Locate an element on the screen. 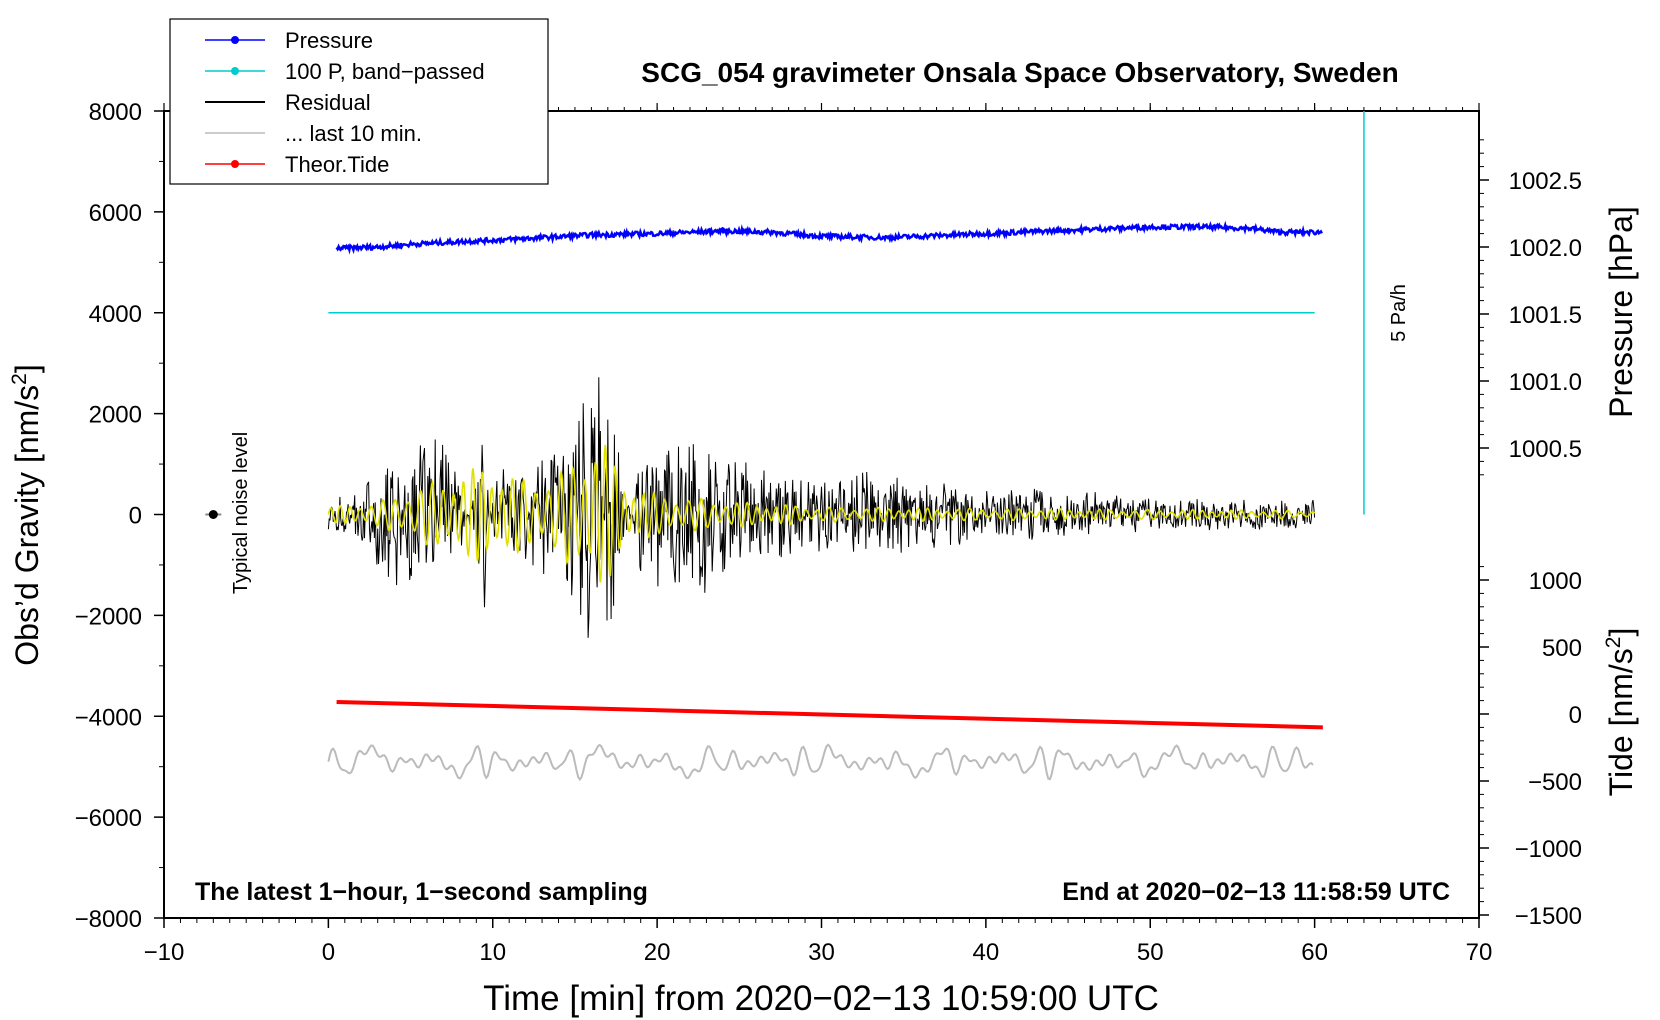 The width and height of the screenshot is (1660, 1020). x-axis-label: Time [min] from 2020−02−13 10:59:00 UTC is located at coordinates (821, 998).